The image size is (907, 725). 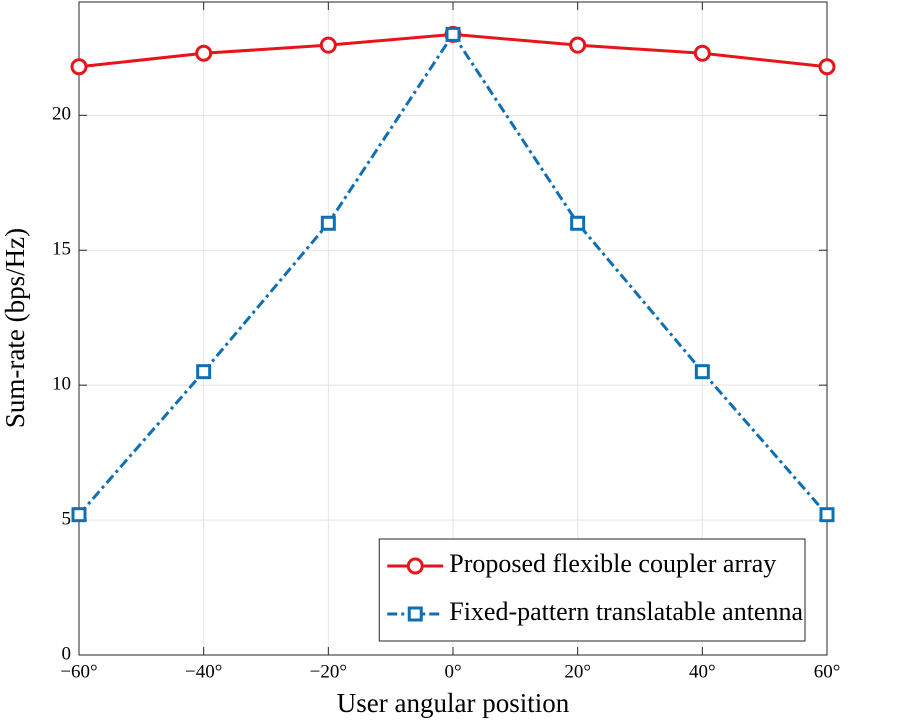 I want to click on legend-box, so click(x=592, y=590).